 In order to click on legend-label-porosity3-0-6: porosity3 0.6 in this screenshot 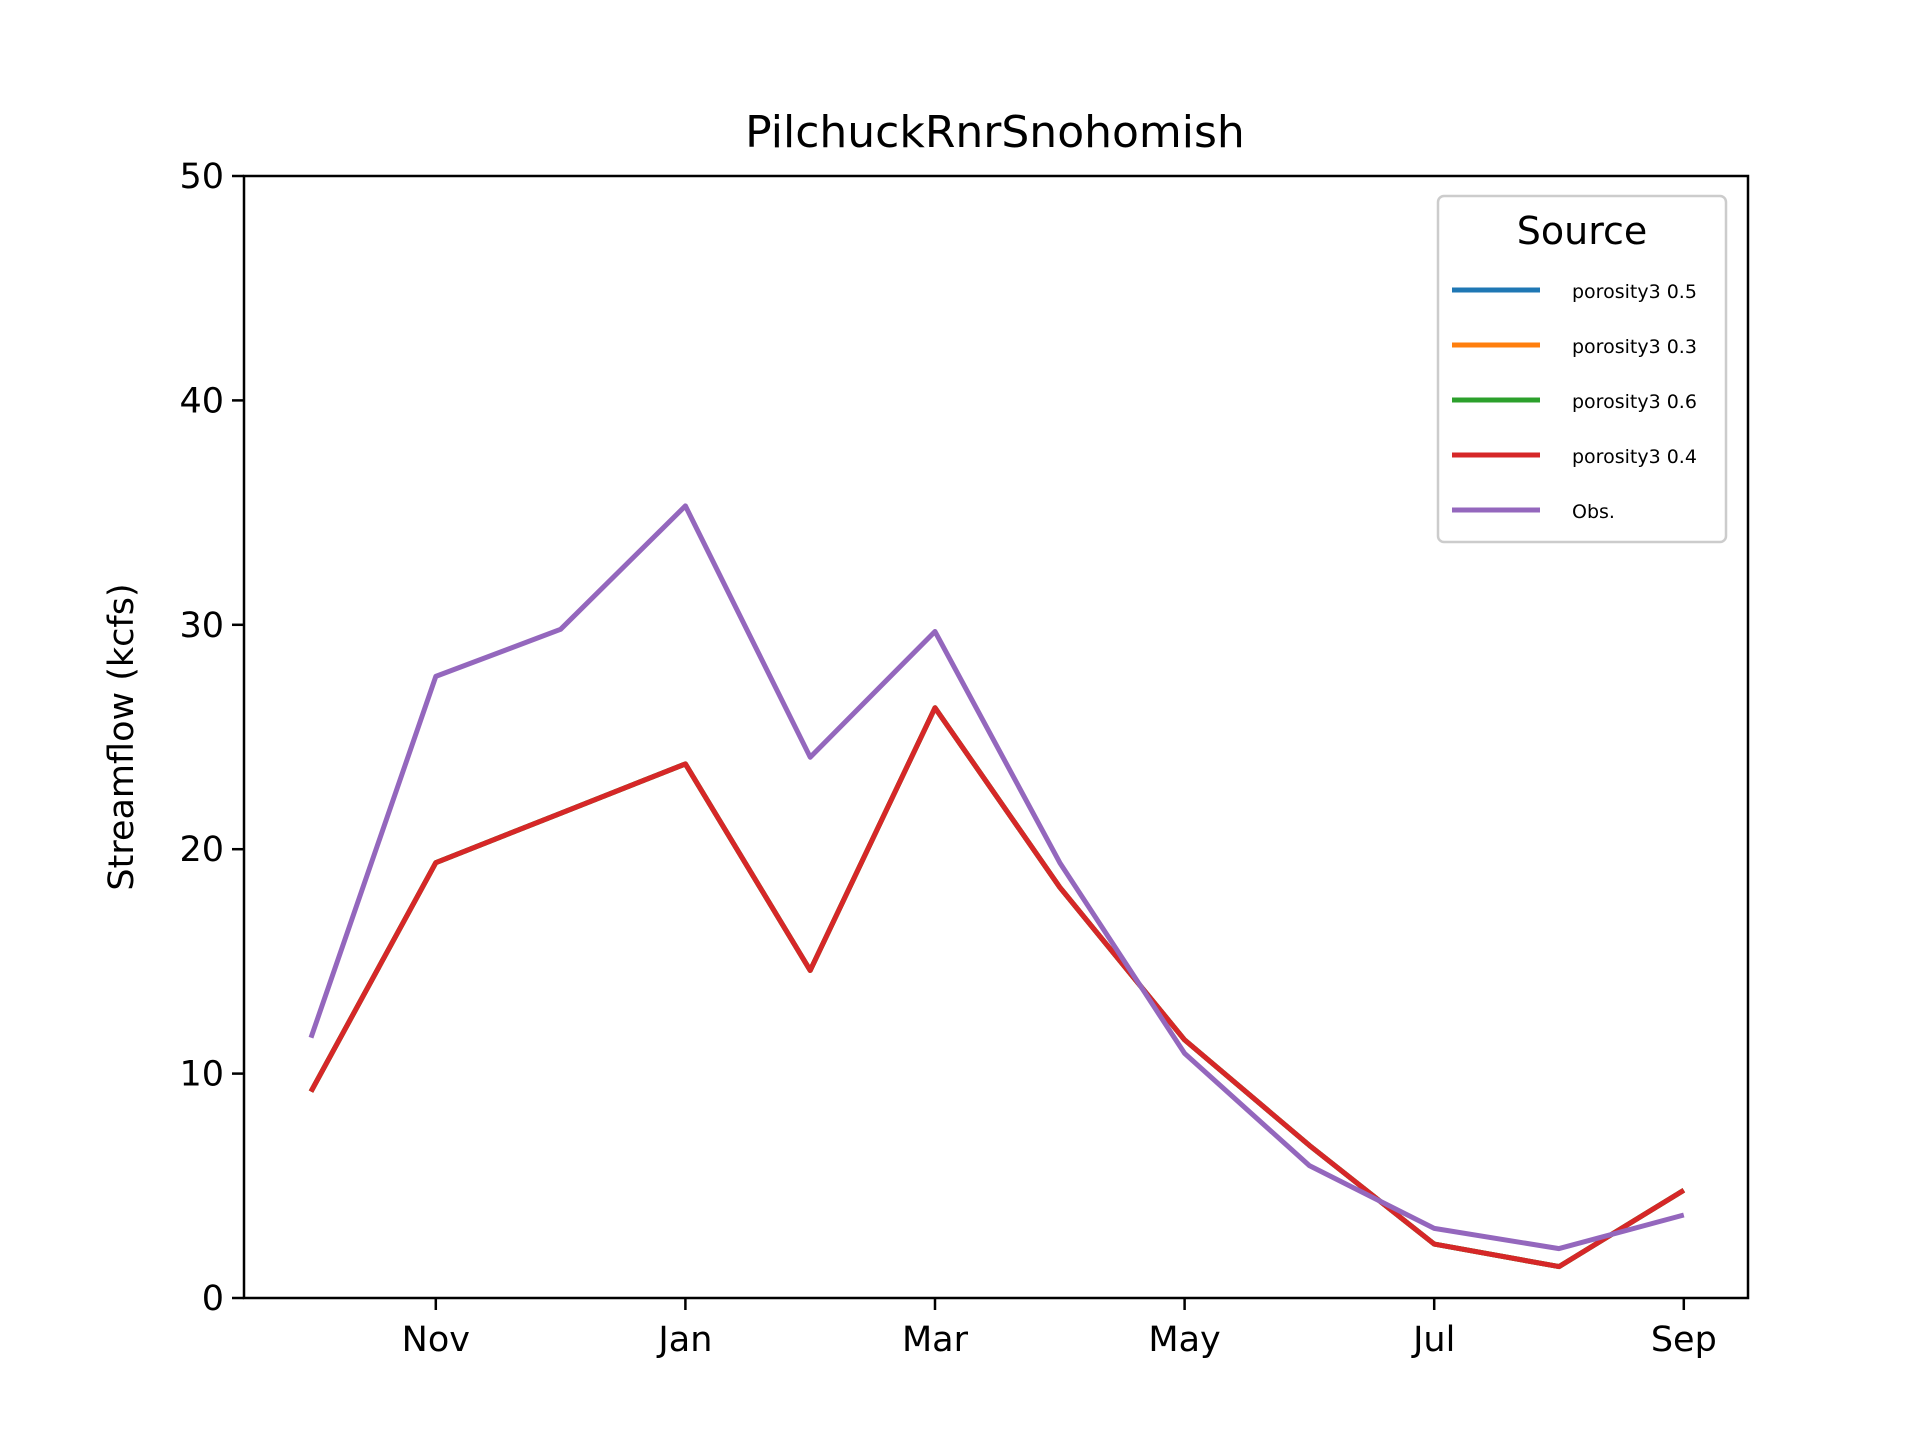, I will do `click(1634, 402)`.